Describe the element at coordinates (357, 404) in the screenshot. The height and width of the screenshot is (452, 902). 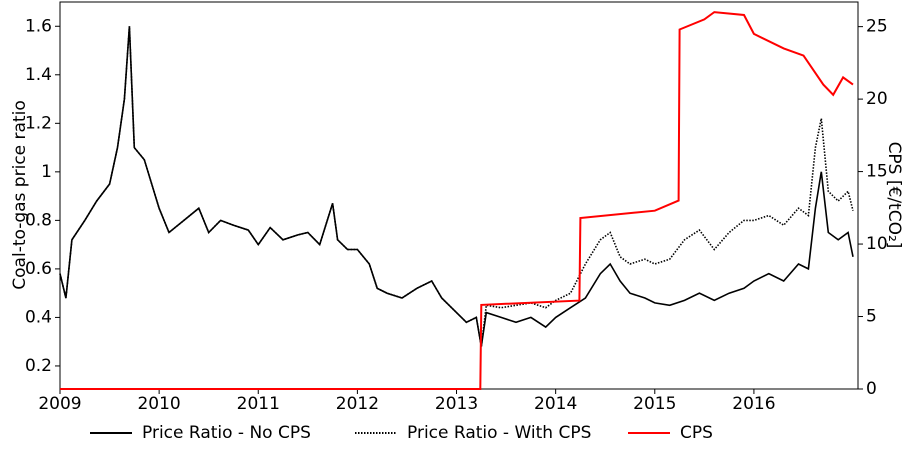
I see `x-tick-label: 2012` at that location.